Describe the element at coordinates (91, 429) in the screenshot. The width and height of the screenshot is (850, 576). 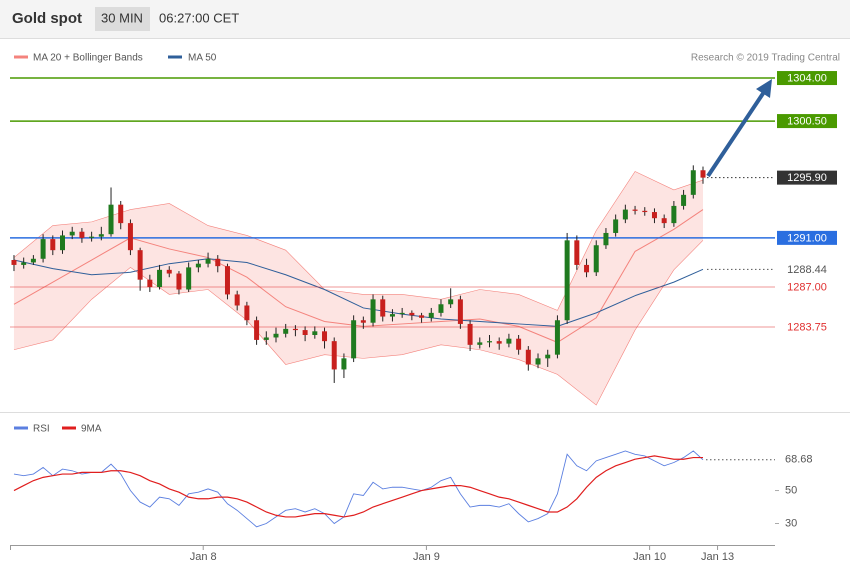
I see `legend-label: 9MA` at that location.